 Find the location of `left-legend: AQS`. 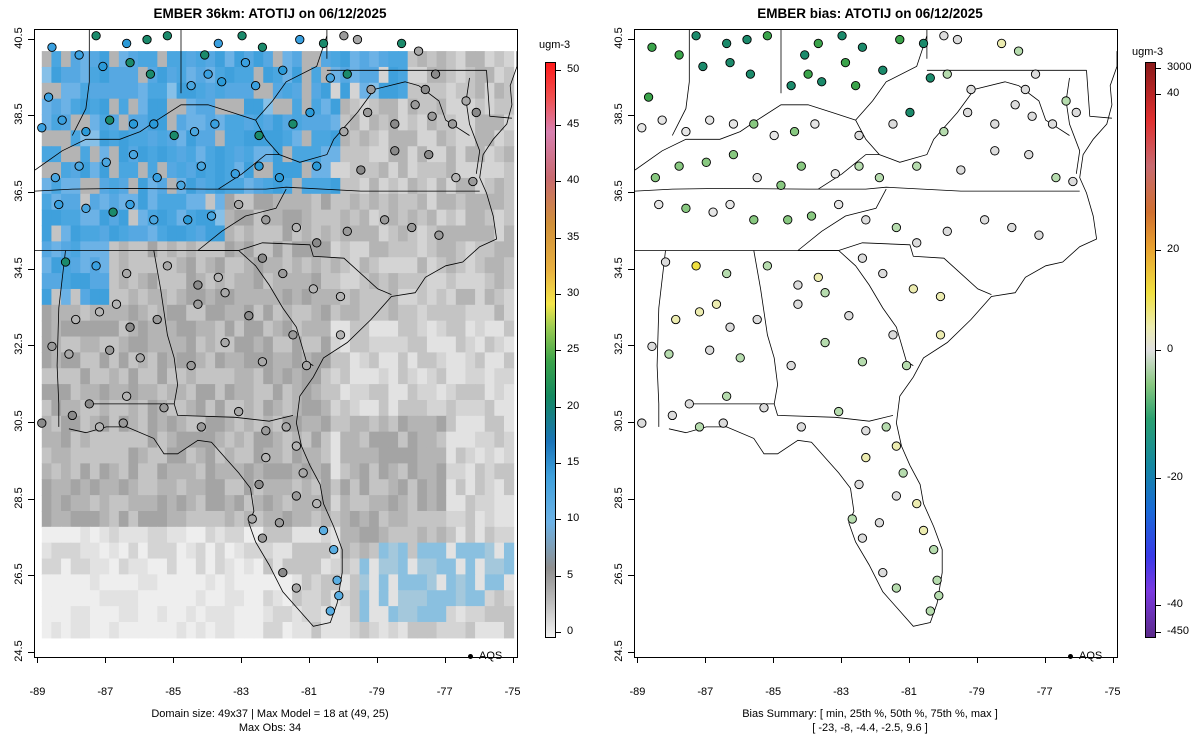

left-legend: AQS is located at coordinates (485, 656).